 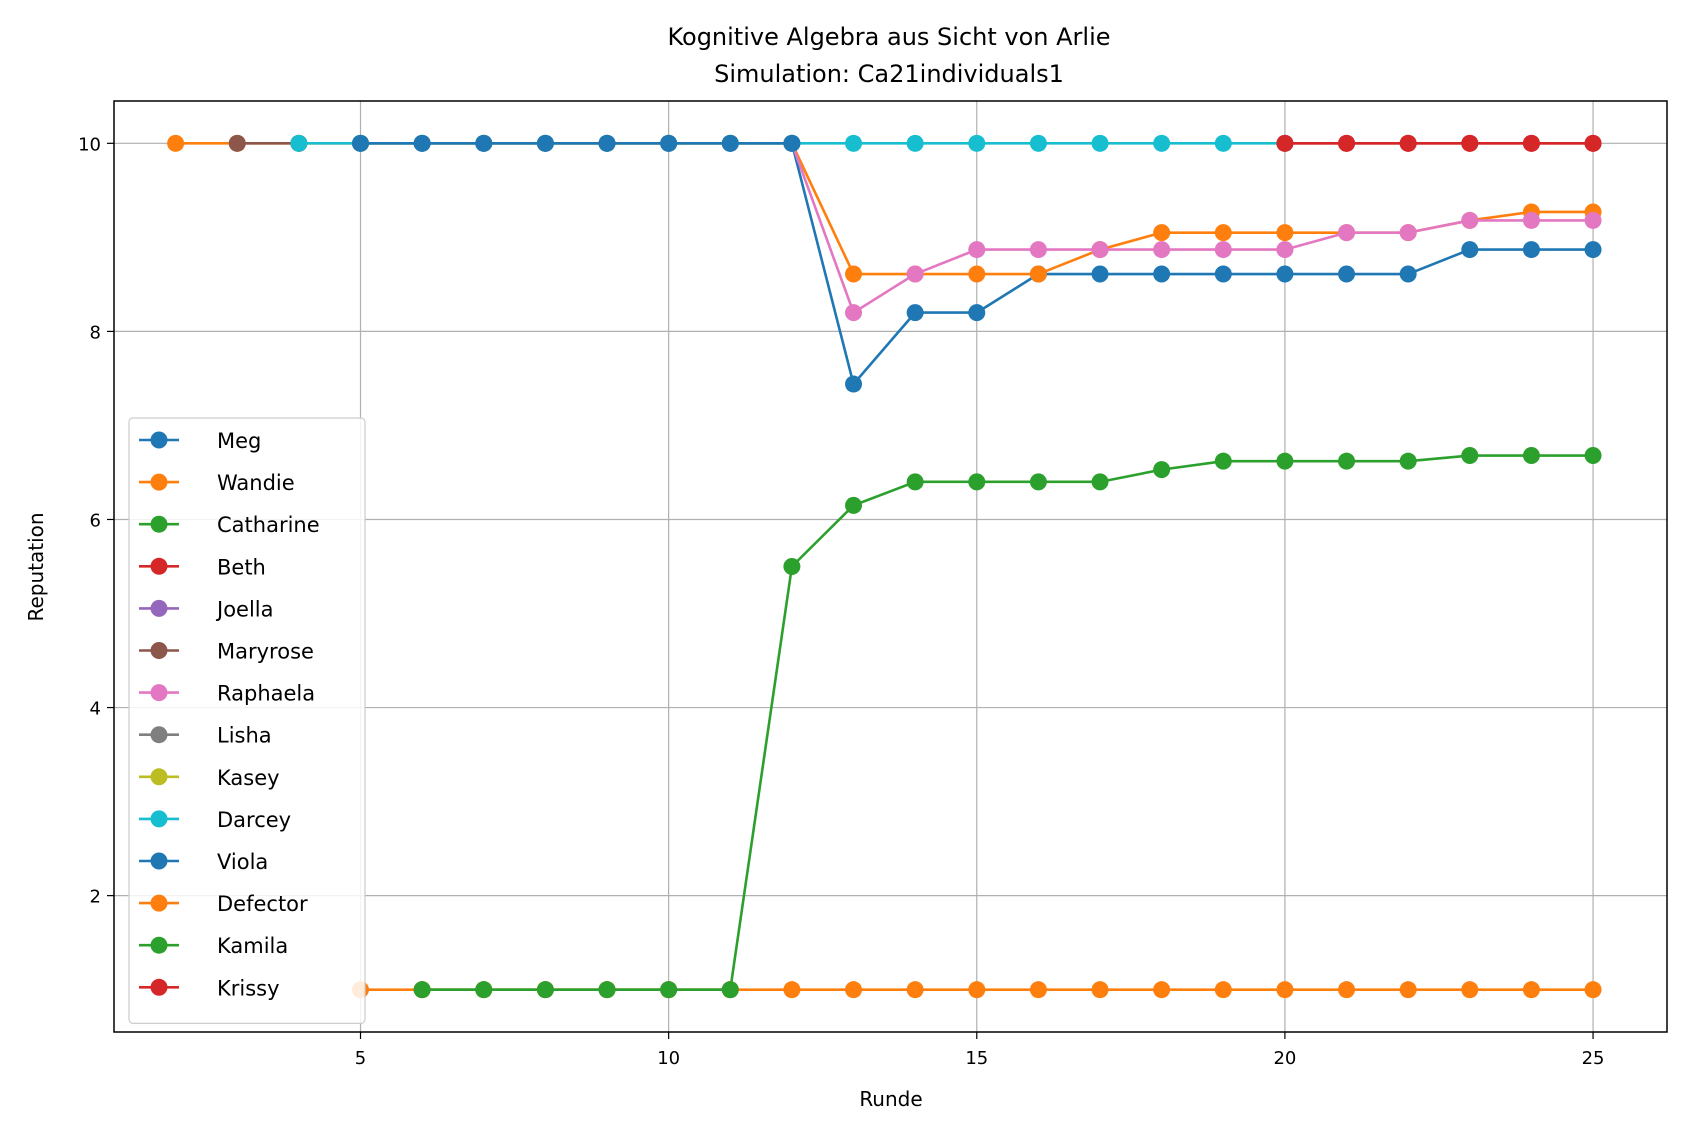 What do you see at coordinates (1439, 143) in the screenshot?
I see `series-krissy` at bounding box center [1439, 143].